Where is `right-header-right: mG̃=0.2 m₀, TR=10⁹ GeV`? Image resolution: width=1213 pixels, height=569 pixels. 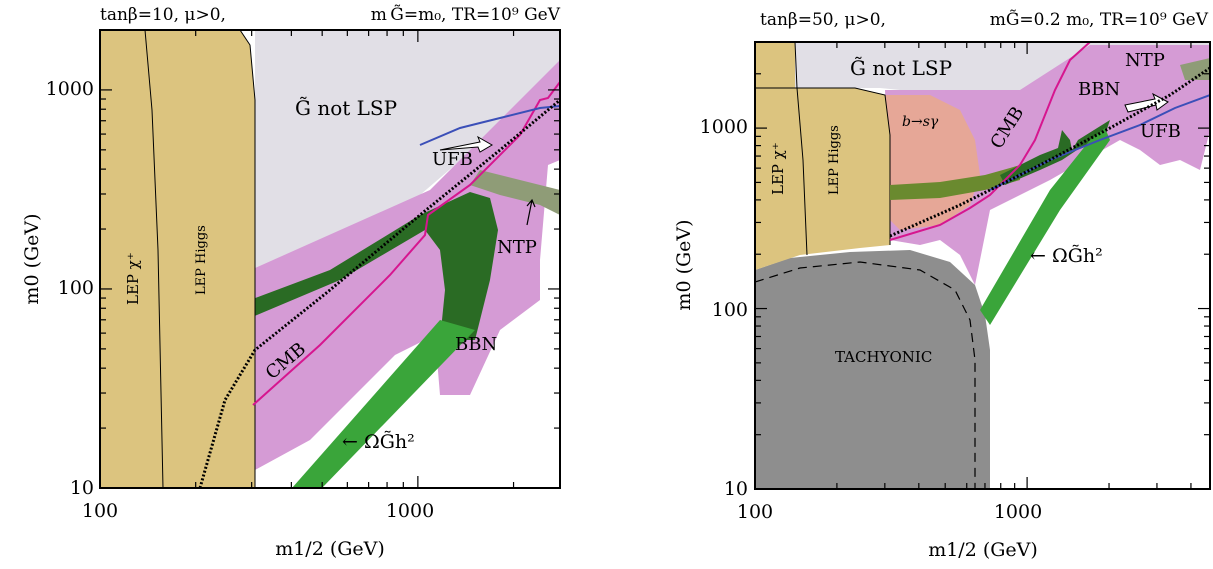 right-header-right: mG̃=0.2 m₀, TR=10⁹ GeV is located at coordinates (1099, 20).